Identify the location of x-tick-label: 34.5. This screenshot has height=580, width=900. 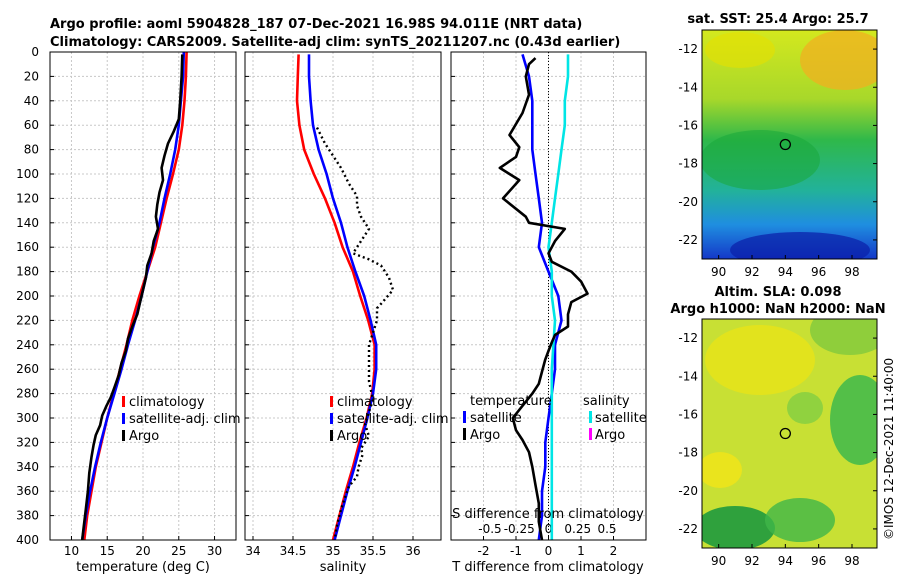
(293, 551).